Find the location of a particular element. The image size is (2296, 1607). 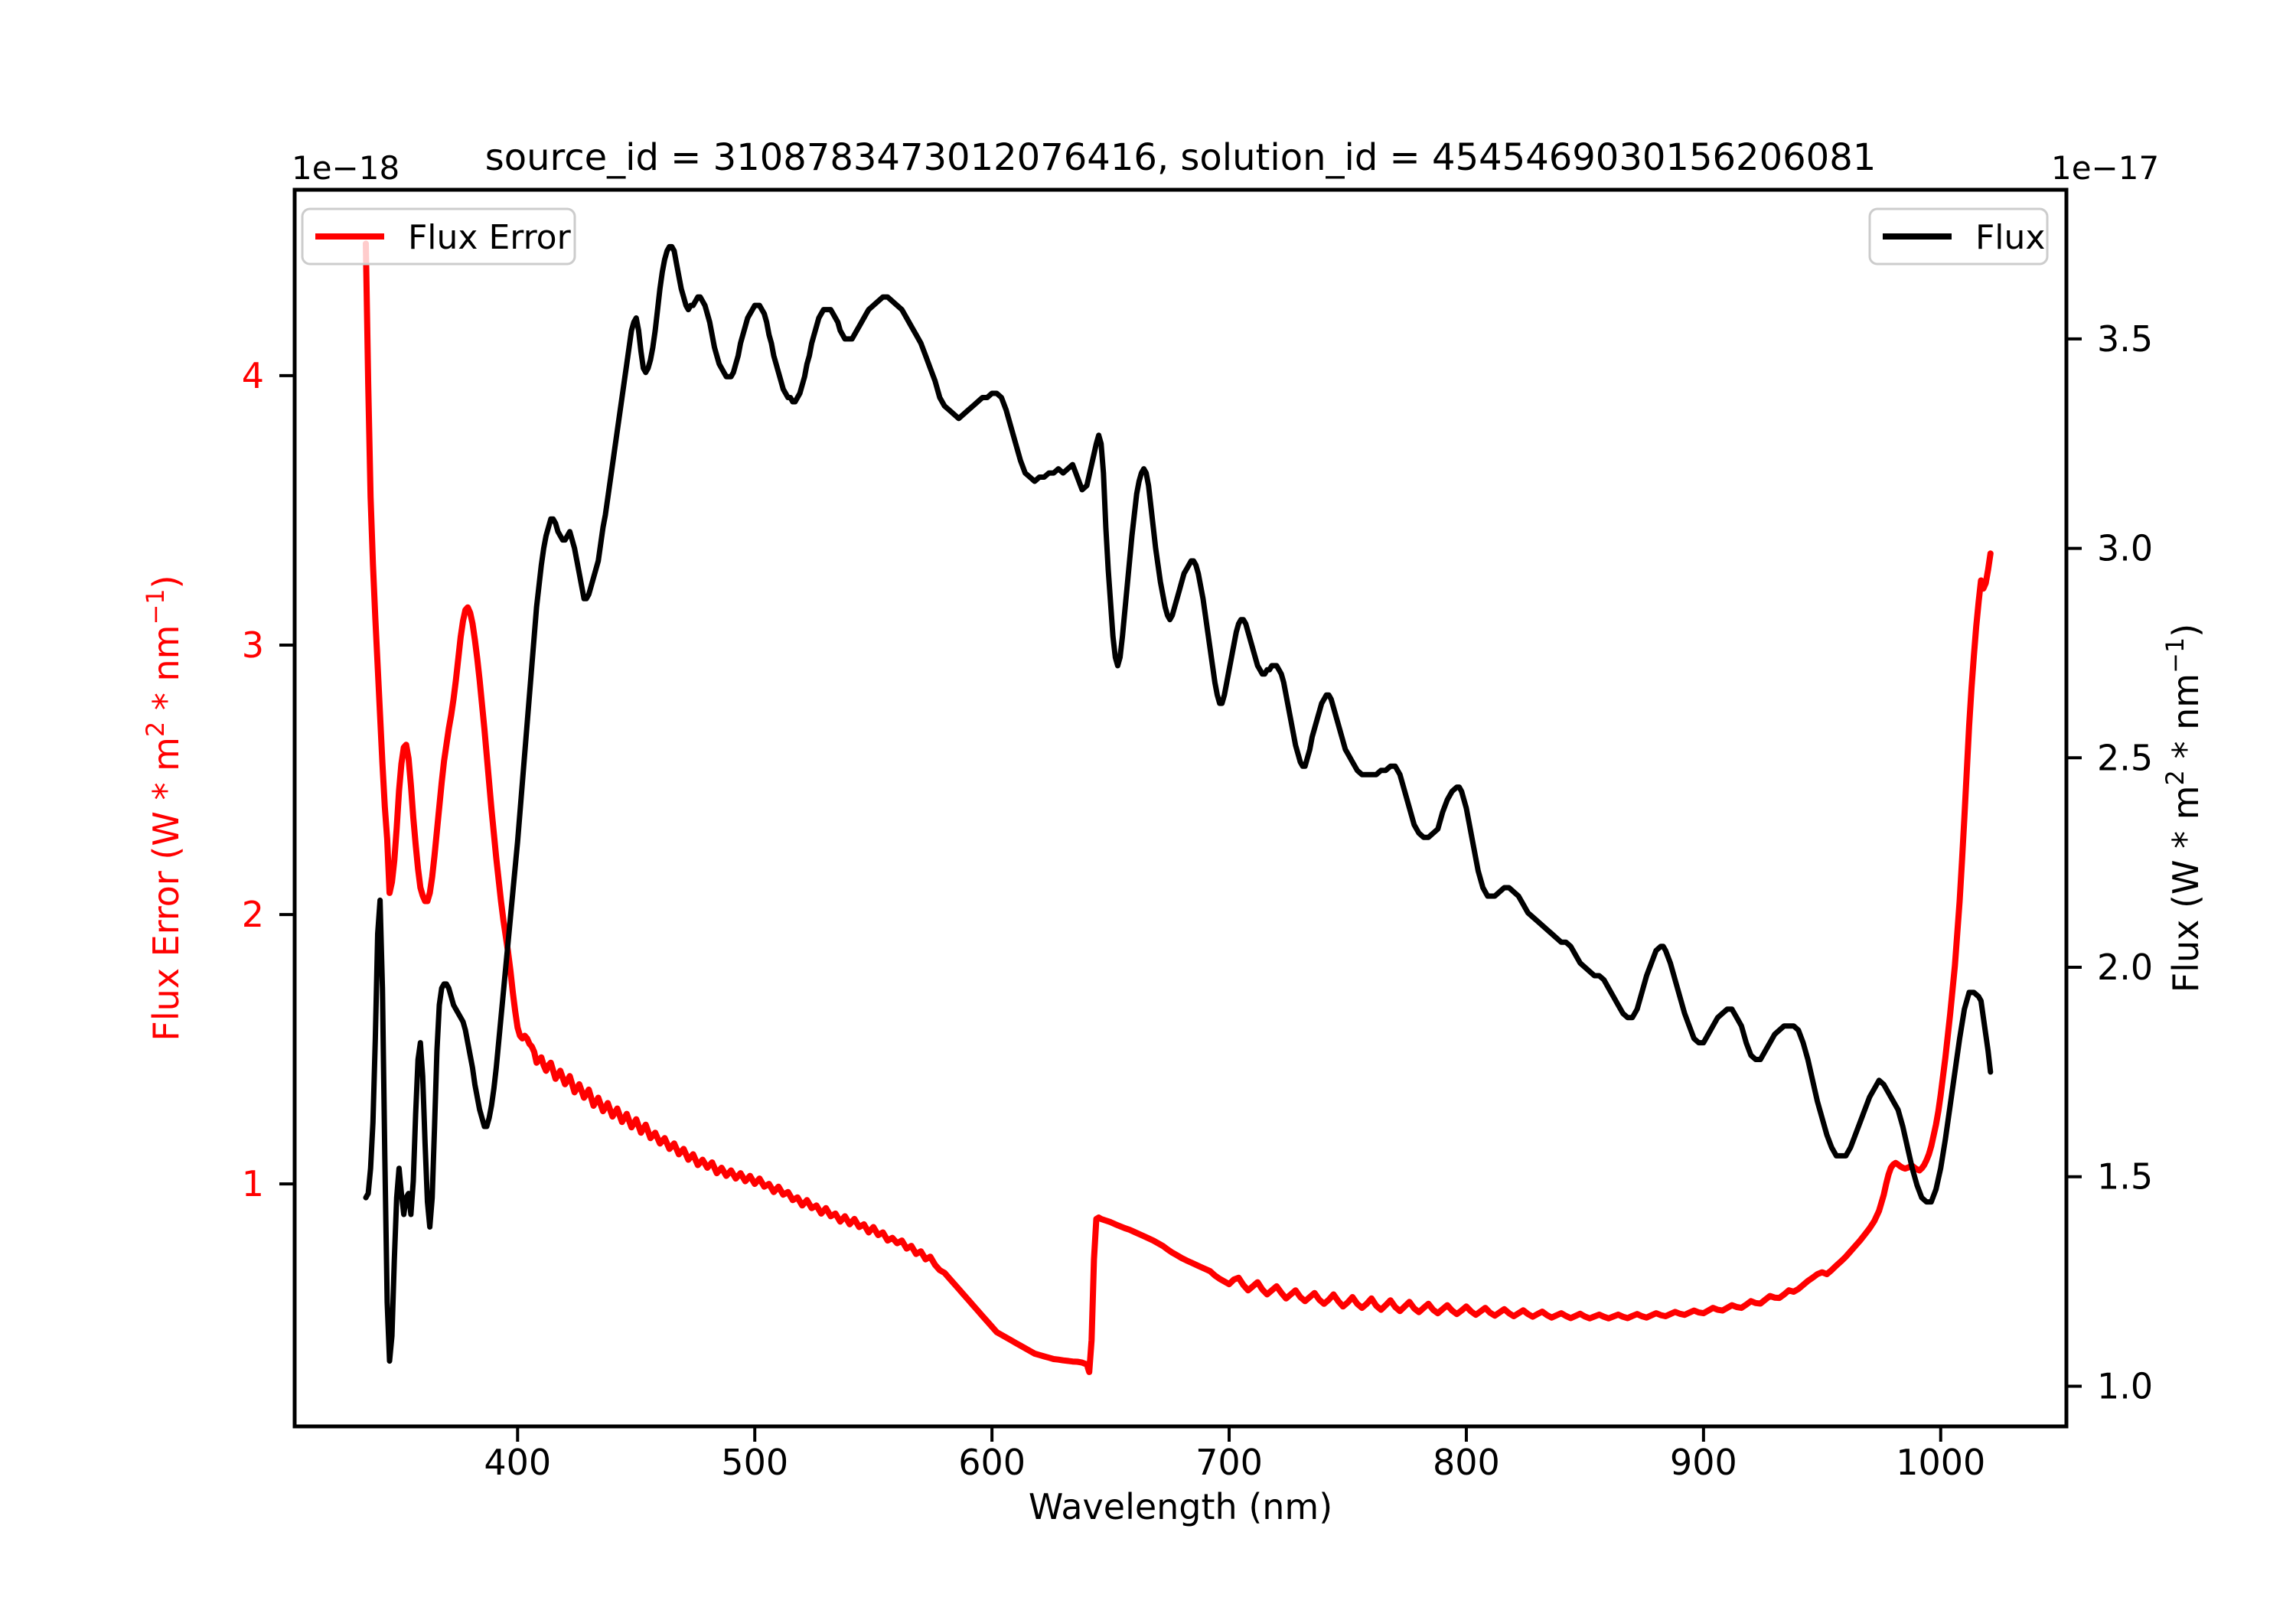

x-axis-tick-label: 1000 is located at coordinates (1940, 1462).